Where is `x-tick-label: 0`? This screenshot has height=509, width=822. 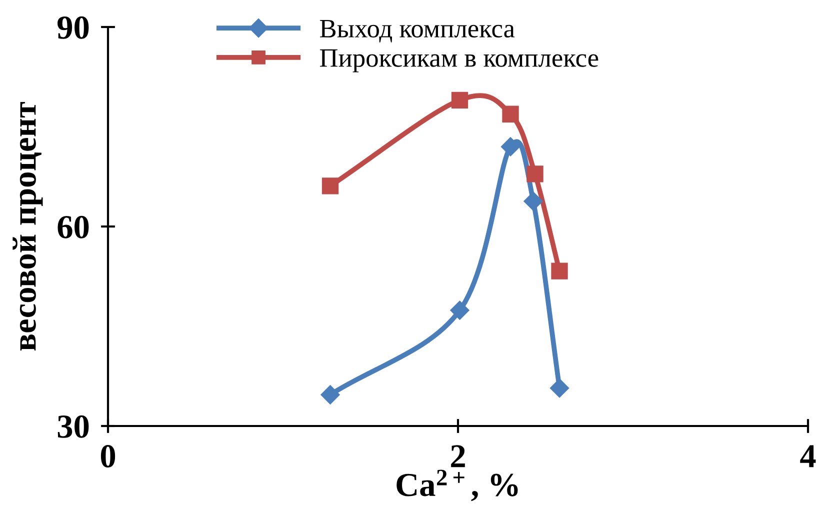
x-tick-label: 0 is located at coordinates (108, 456).